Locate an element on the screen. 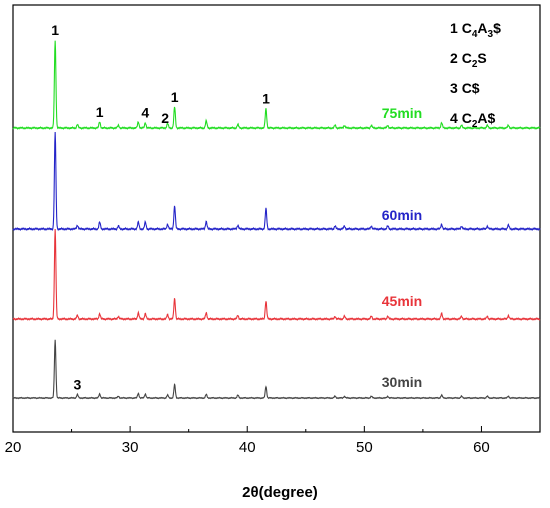 The image size is (550, 508). series-label: 75min is located at coordinates (402, 113).